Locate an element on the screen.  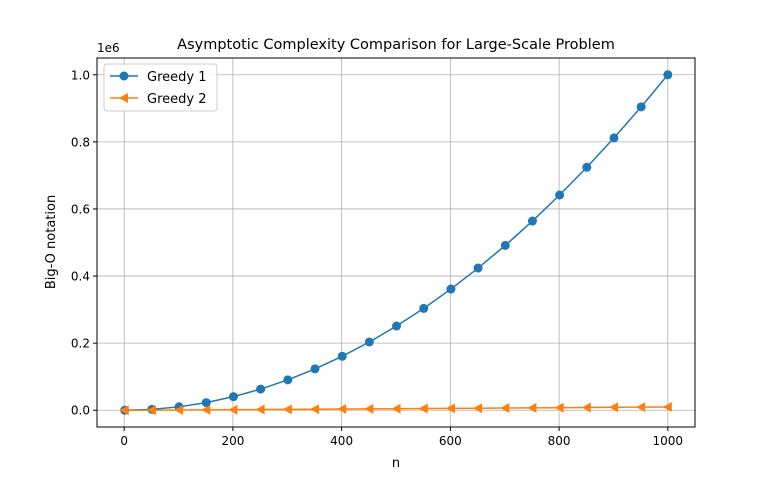
x-tick-label: 200 is located at coordinates (232, 441).